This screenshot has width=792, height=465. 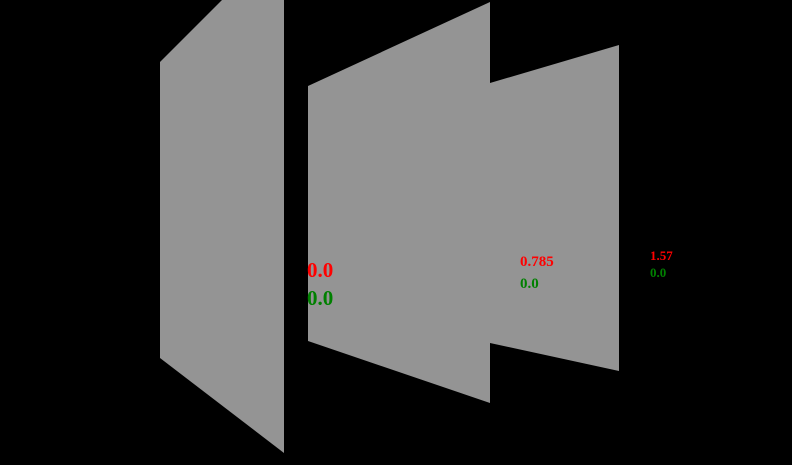 What do you see at coordinates (529, 284) in the screenshot?
I see `panel-middle-bottom-value: 0.0` at bounding box center [529, 284].